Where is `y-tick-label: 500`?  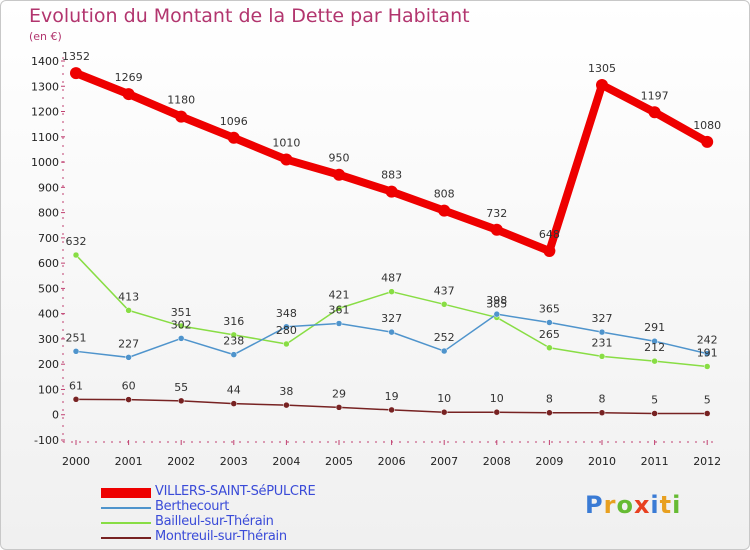 y-tick-label: 500 is located at coordinates (48, 288).